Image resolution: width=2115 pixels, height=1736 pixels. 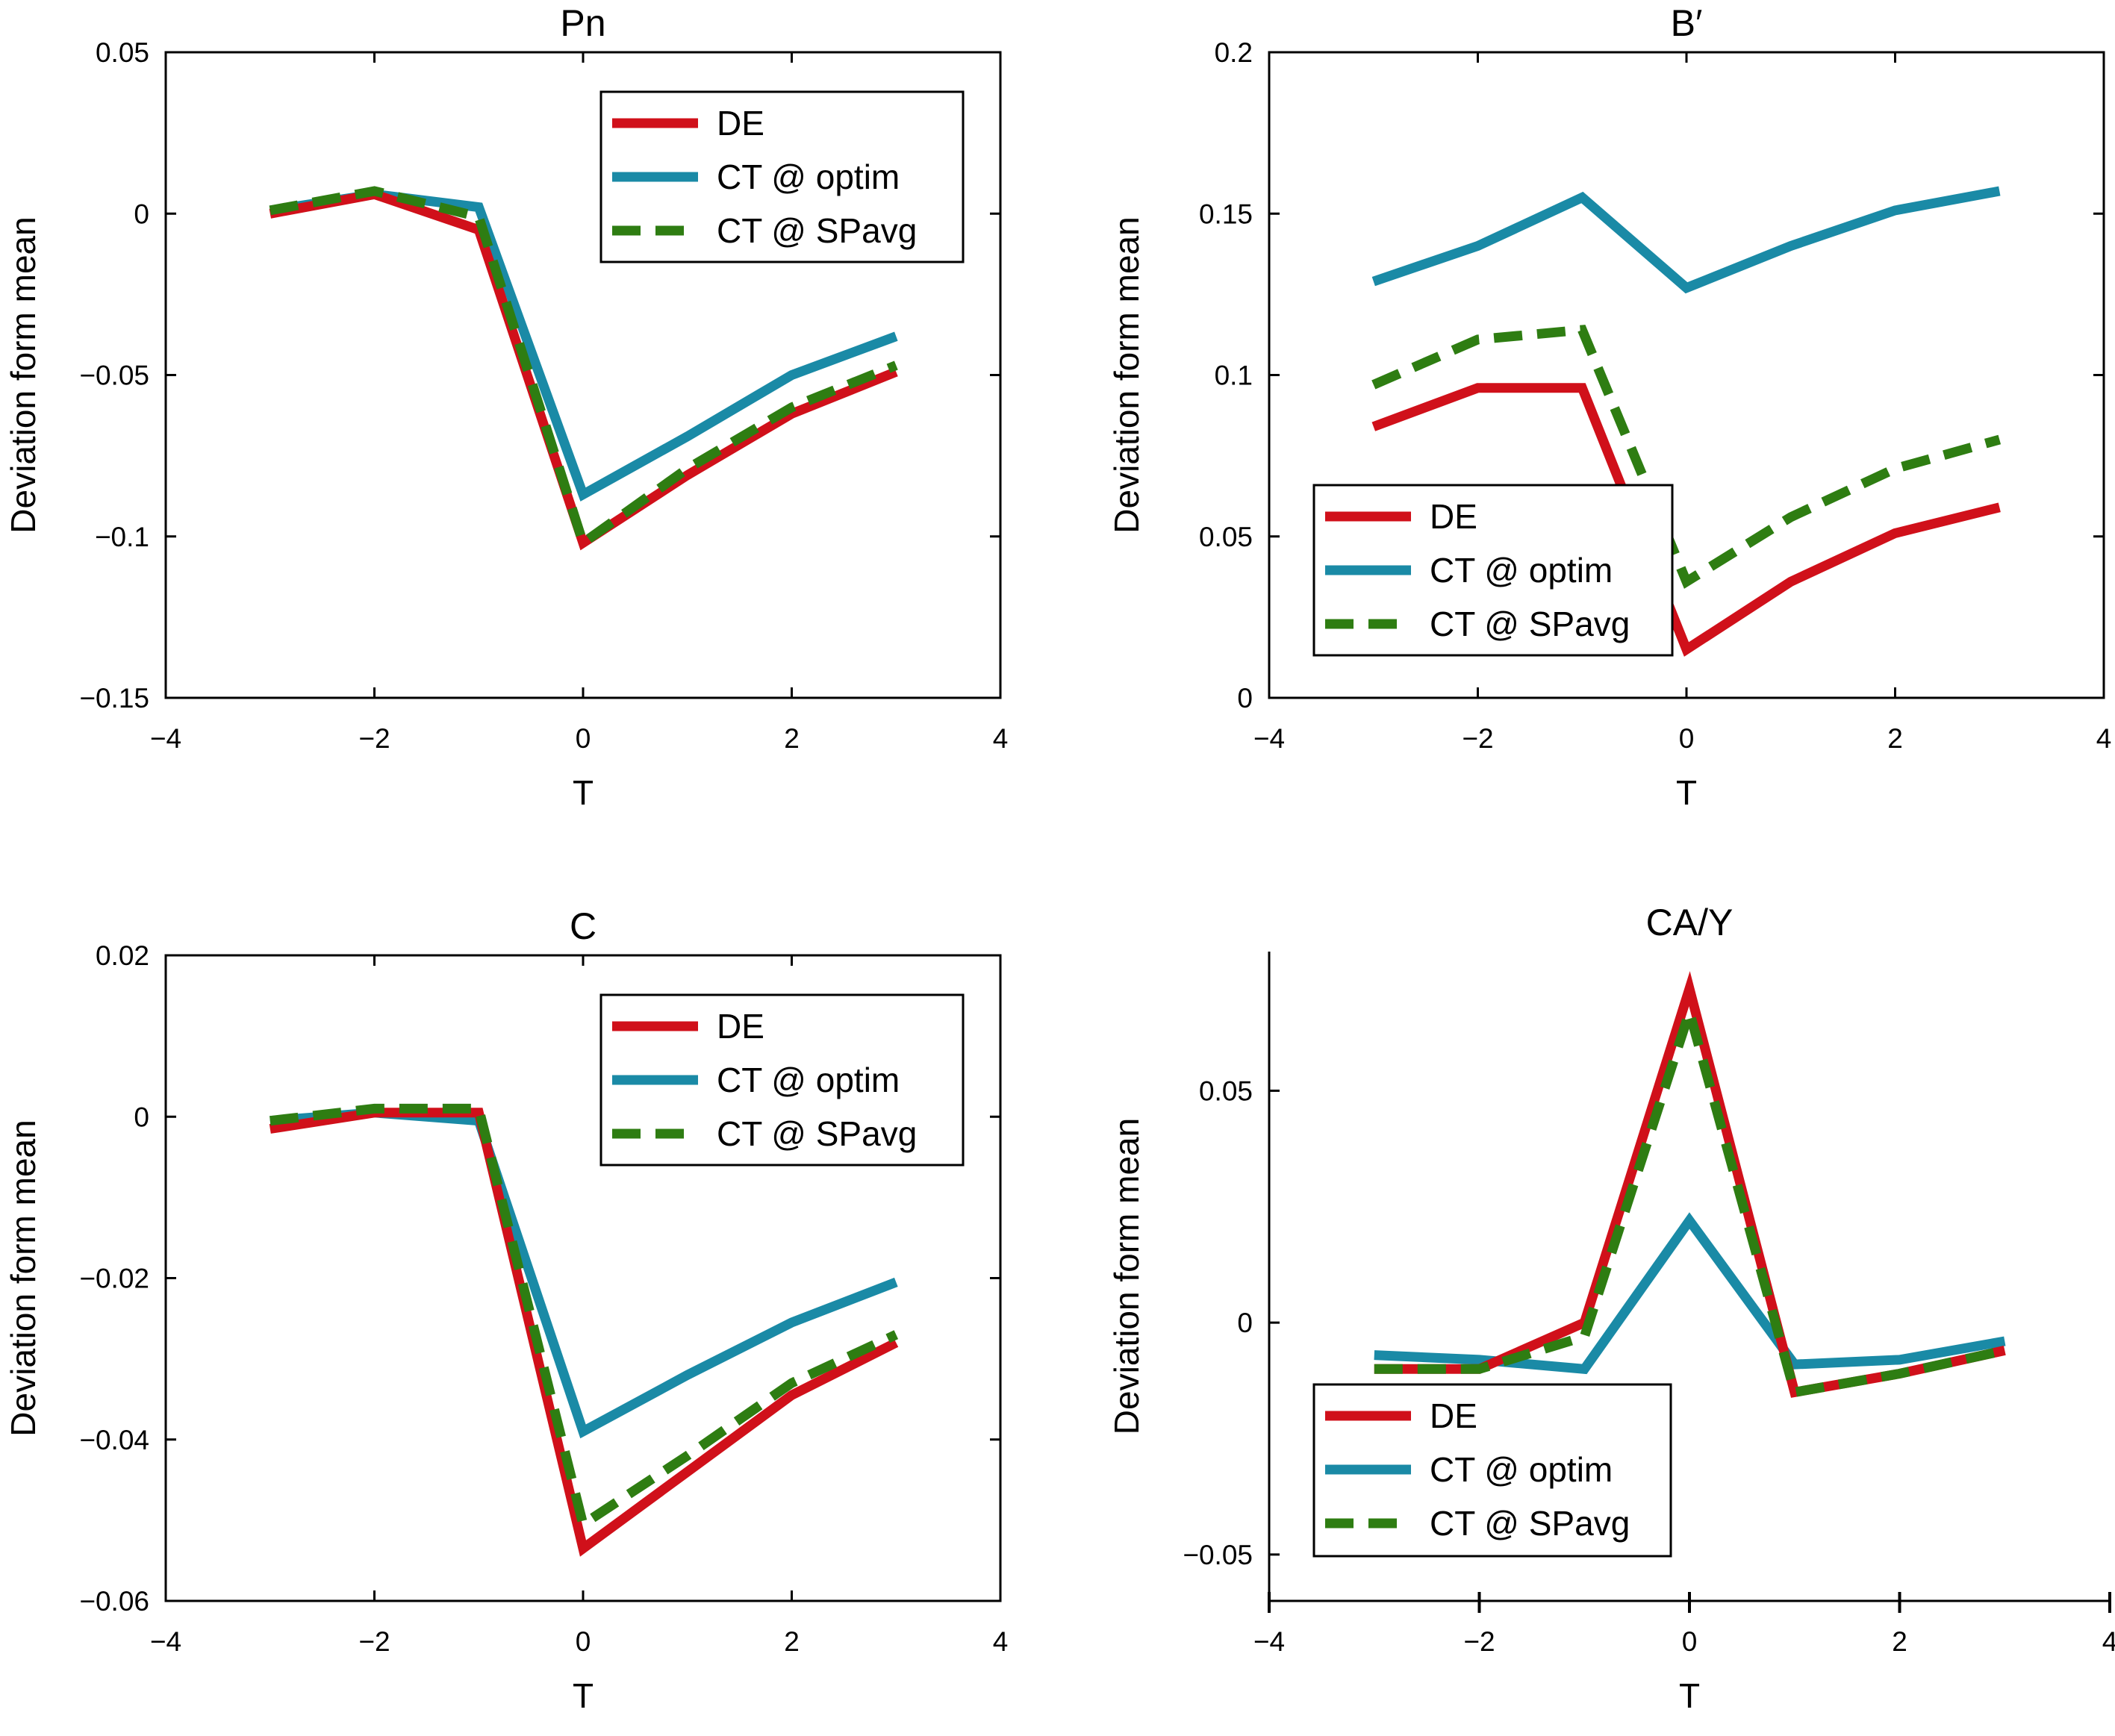 I want to click on y-tick-label: −0.04, so click(x=114, y=1440).